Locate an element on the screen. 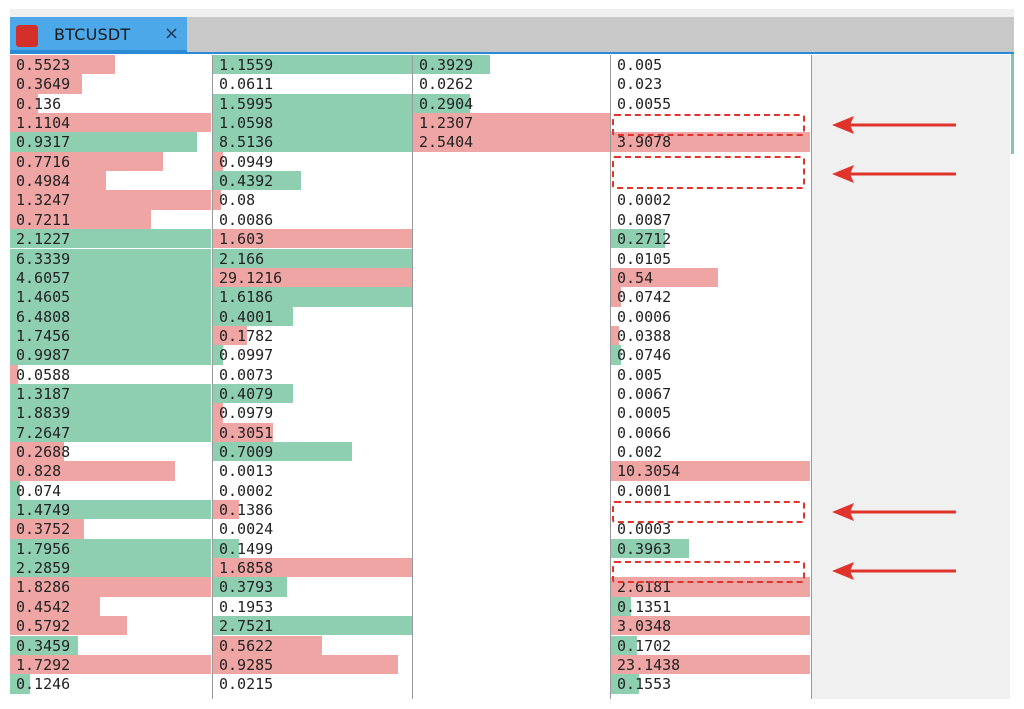 The image size is (1024, 709). trade-cell: 1.1559 is located at coordinates (312, 65).